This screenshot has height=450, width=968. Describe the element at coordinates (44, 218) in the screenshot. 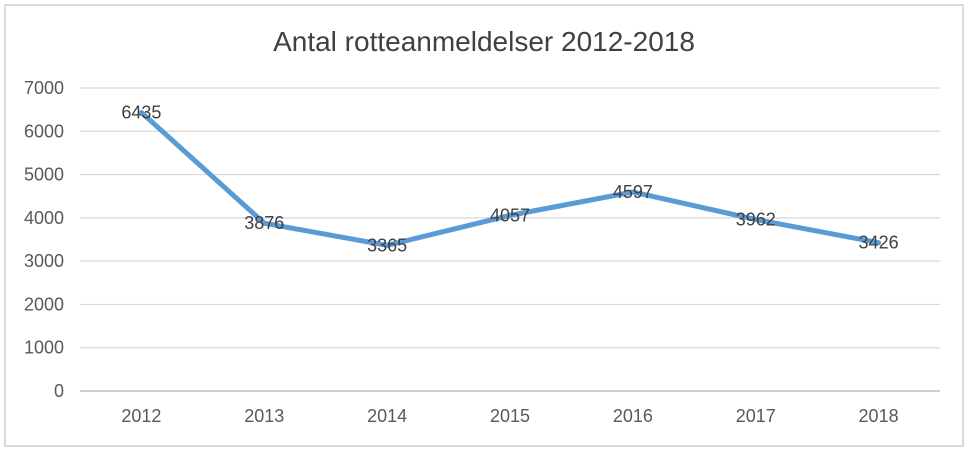

I see `y-tick-label: 4000` at that location.